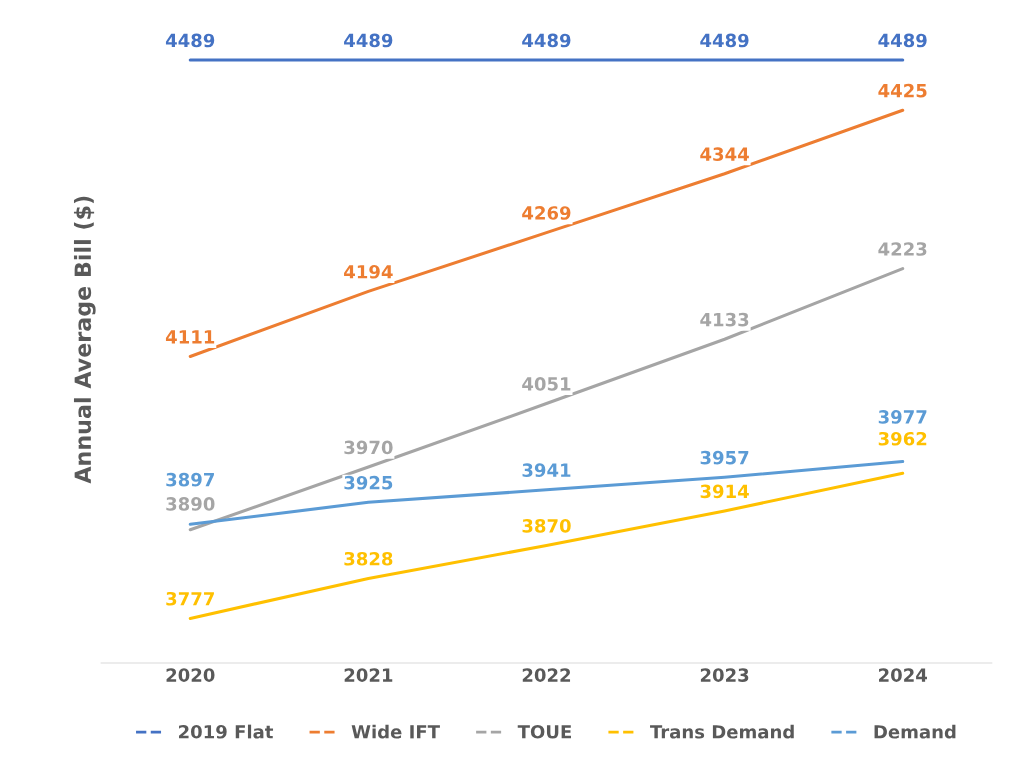 The image size is (1012, 771). What do you see at coordinates (915, 731) in the screenshot?
I see `legend-label: Demand` at bounding box center [915, 731].